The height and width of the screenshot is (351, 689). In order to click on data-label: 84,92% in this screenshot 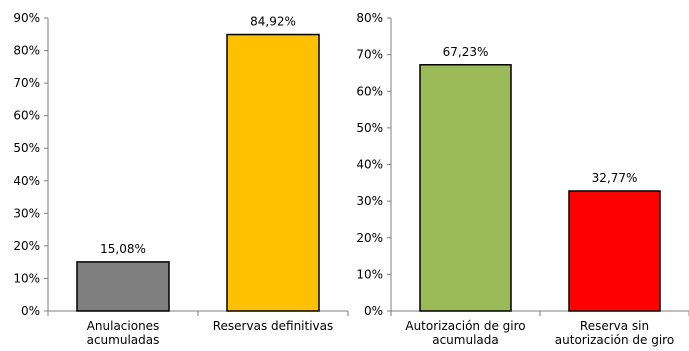, I will do `click(273, 22)`.